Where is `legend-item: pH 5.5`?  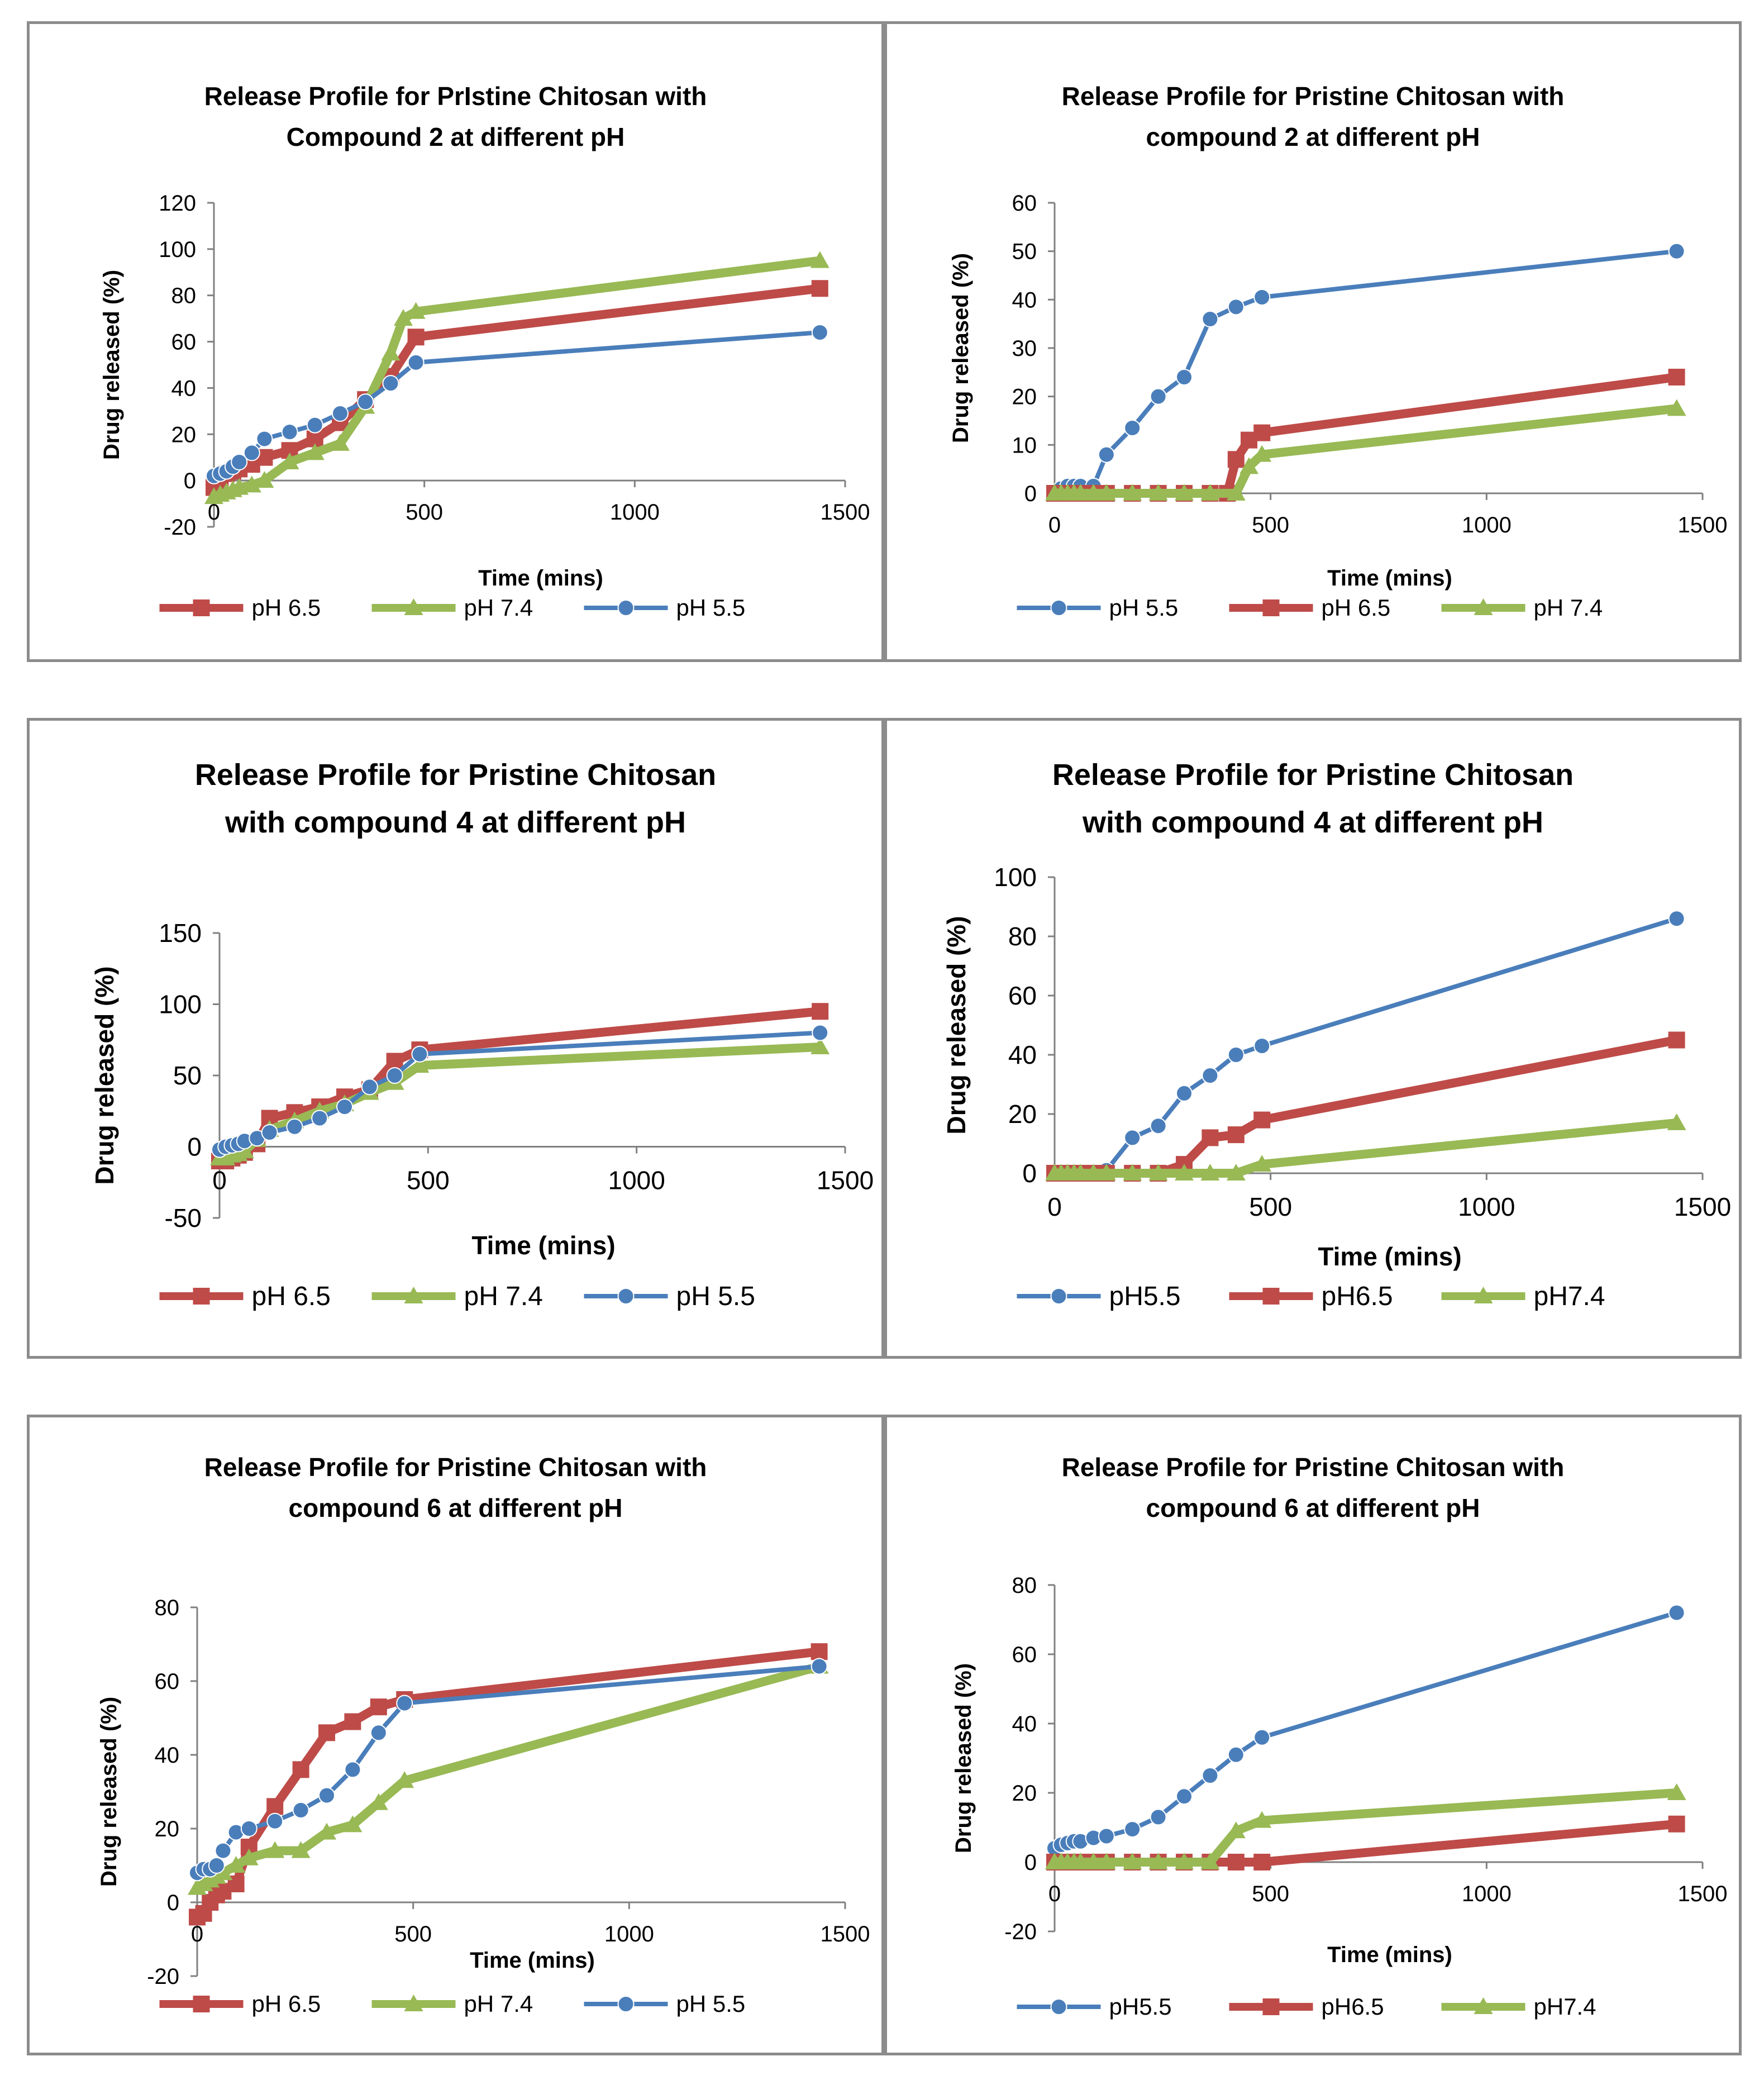
legend-item: pH 5.5 is located at coordinates (664, 607).